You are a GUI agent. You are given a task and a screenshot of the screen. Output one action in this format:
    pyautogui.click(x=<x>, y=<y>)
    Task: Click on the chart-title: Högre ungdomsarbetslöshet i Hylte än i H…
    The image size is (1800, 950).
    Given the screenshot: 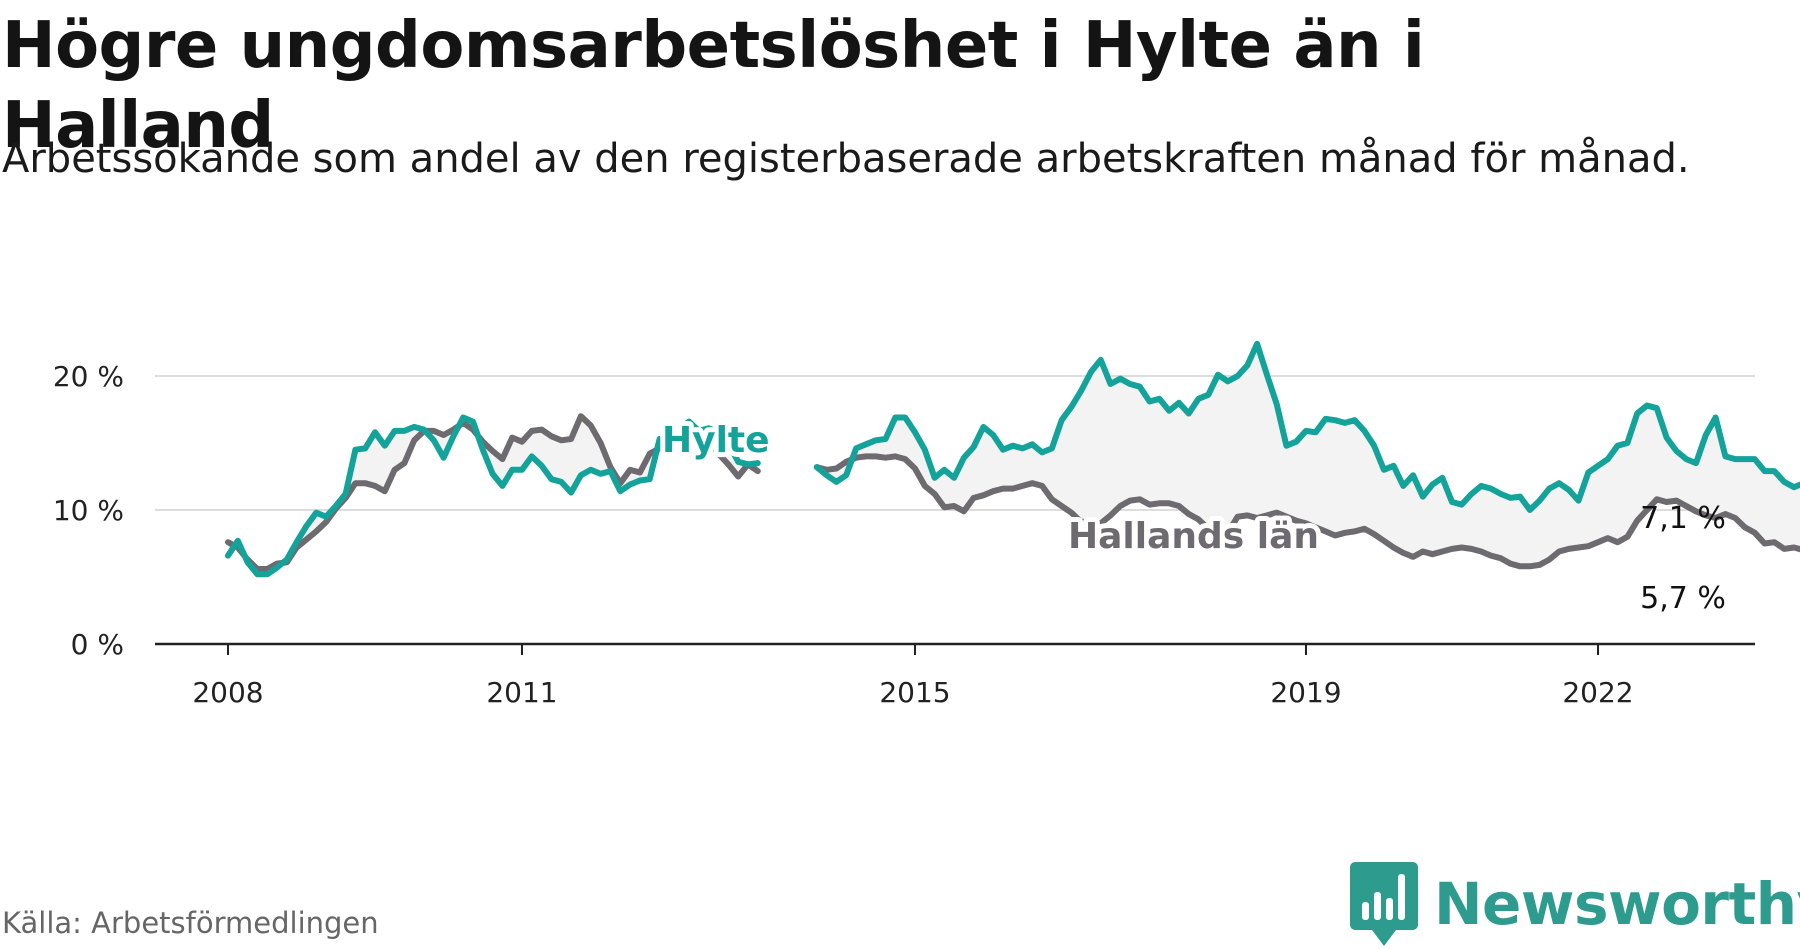 What is the action you would take?
    pyautogui.click(x=713, y=86)
    